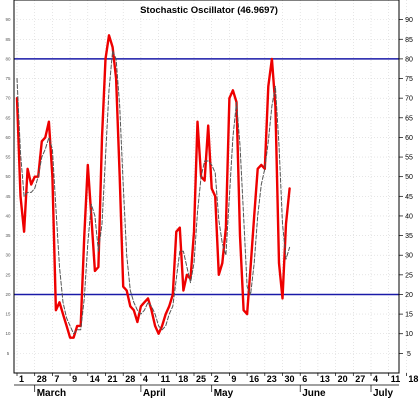  Describe the element at coordinates (409, 79) in the screenshot. I see `y-tick-label-right: 75` at that location.